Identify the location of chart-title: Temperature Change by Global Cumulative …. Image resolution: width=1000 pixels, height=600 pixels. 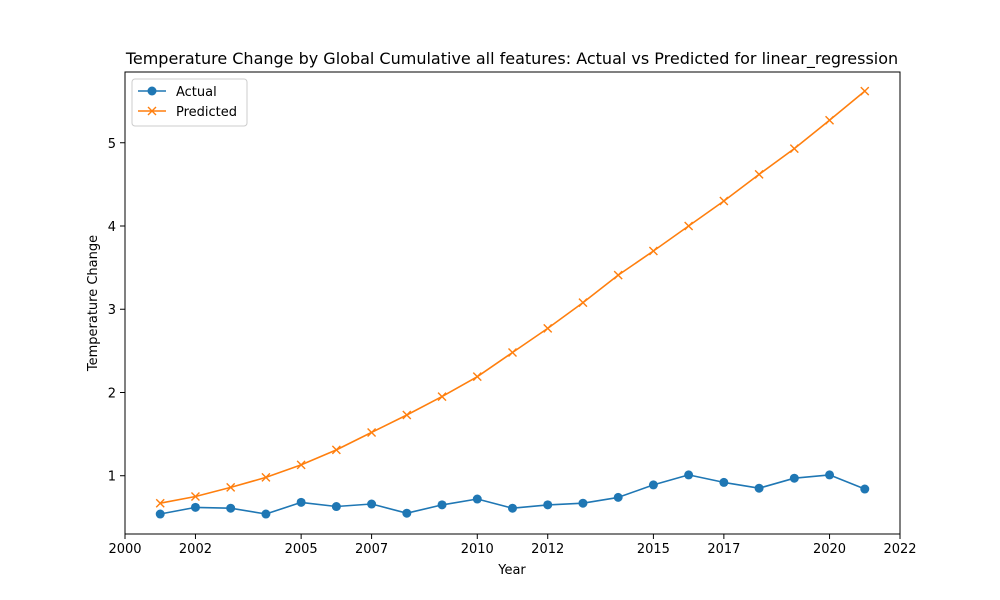
(511, 59).